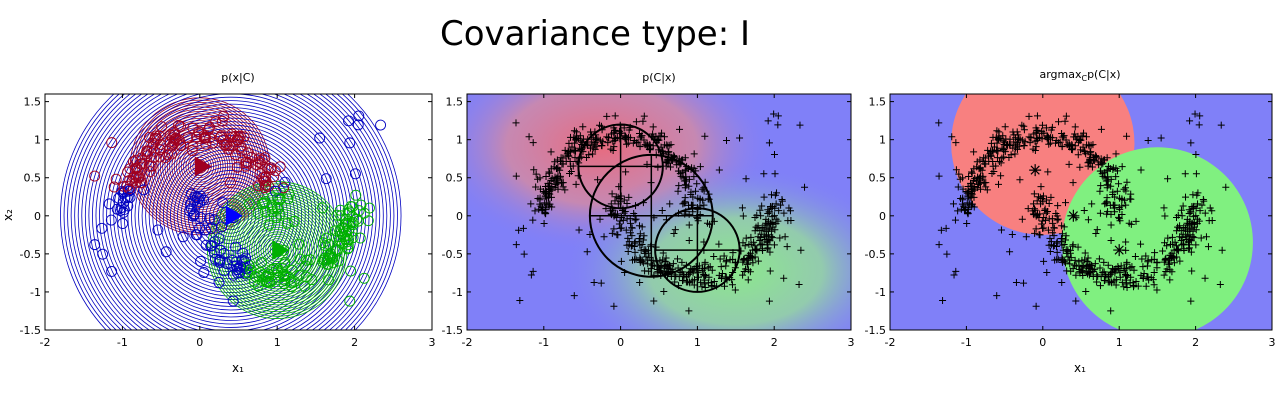 This screenshot has height=400, width=1280. Describe the element at coordinates (878, 102) in the screenshot. I see `y-tick-label: 1.5` at that location.